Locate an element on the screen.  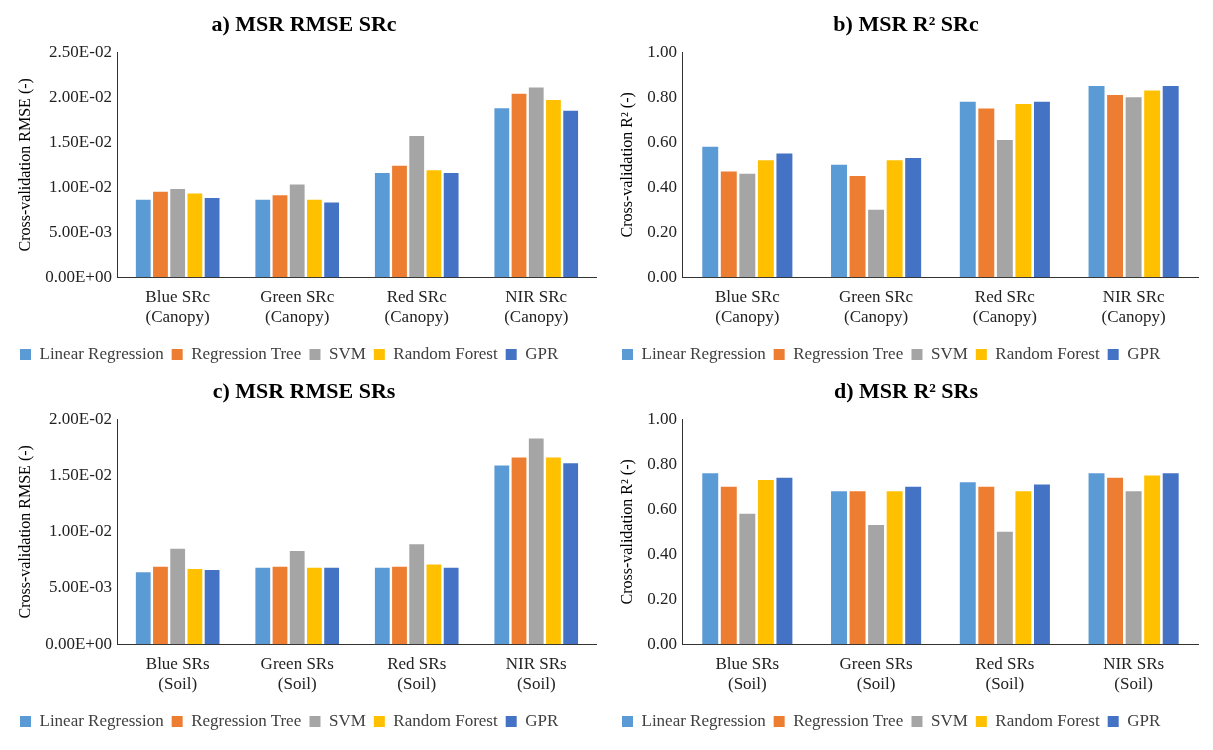
chart-title: d) MSR R² SRs is located at coordinates (906, 390).